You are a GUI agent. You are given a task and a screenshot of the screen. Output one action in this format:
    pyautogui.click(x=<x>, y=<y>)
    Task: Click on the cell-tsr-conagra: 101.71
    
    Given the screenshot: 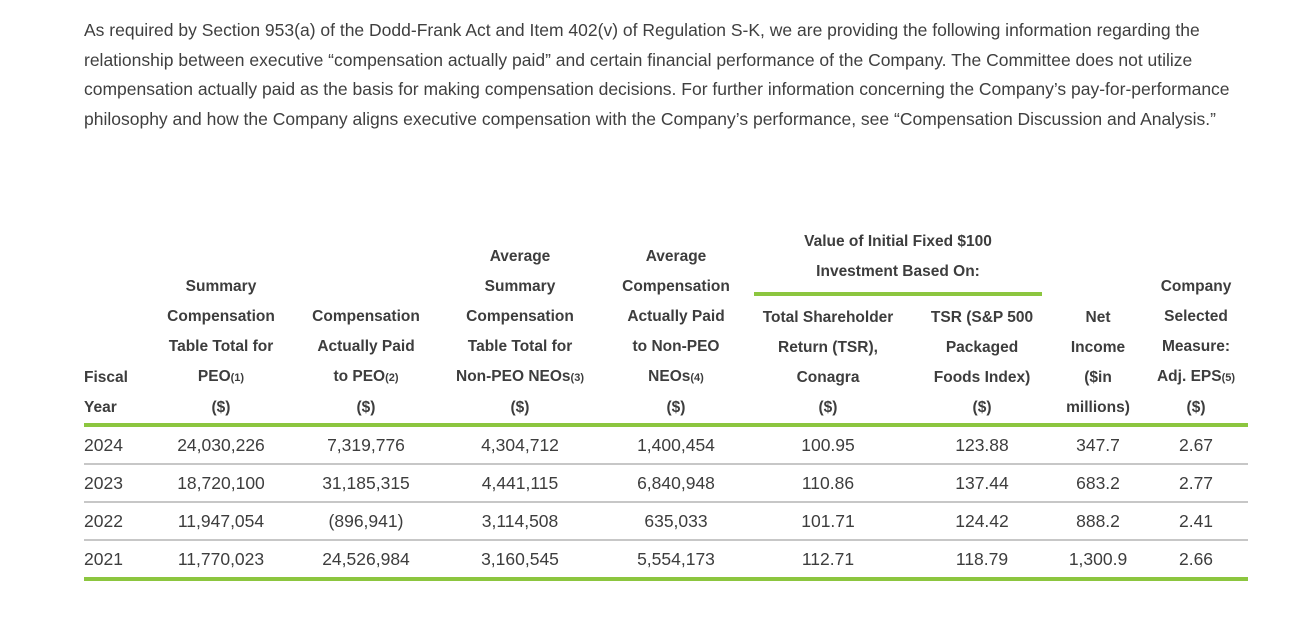 What is the action you would take?
    pyautogui.click(x=828, y=522)
    